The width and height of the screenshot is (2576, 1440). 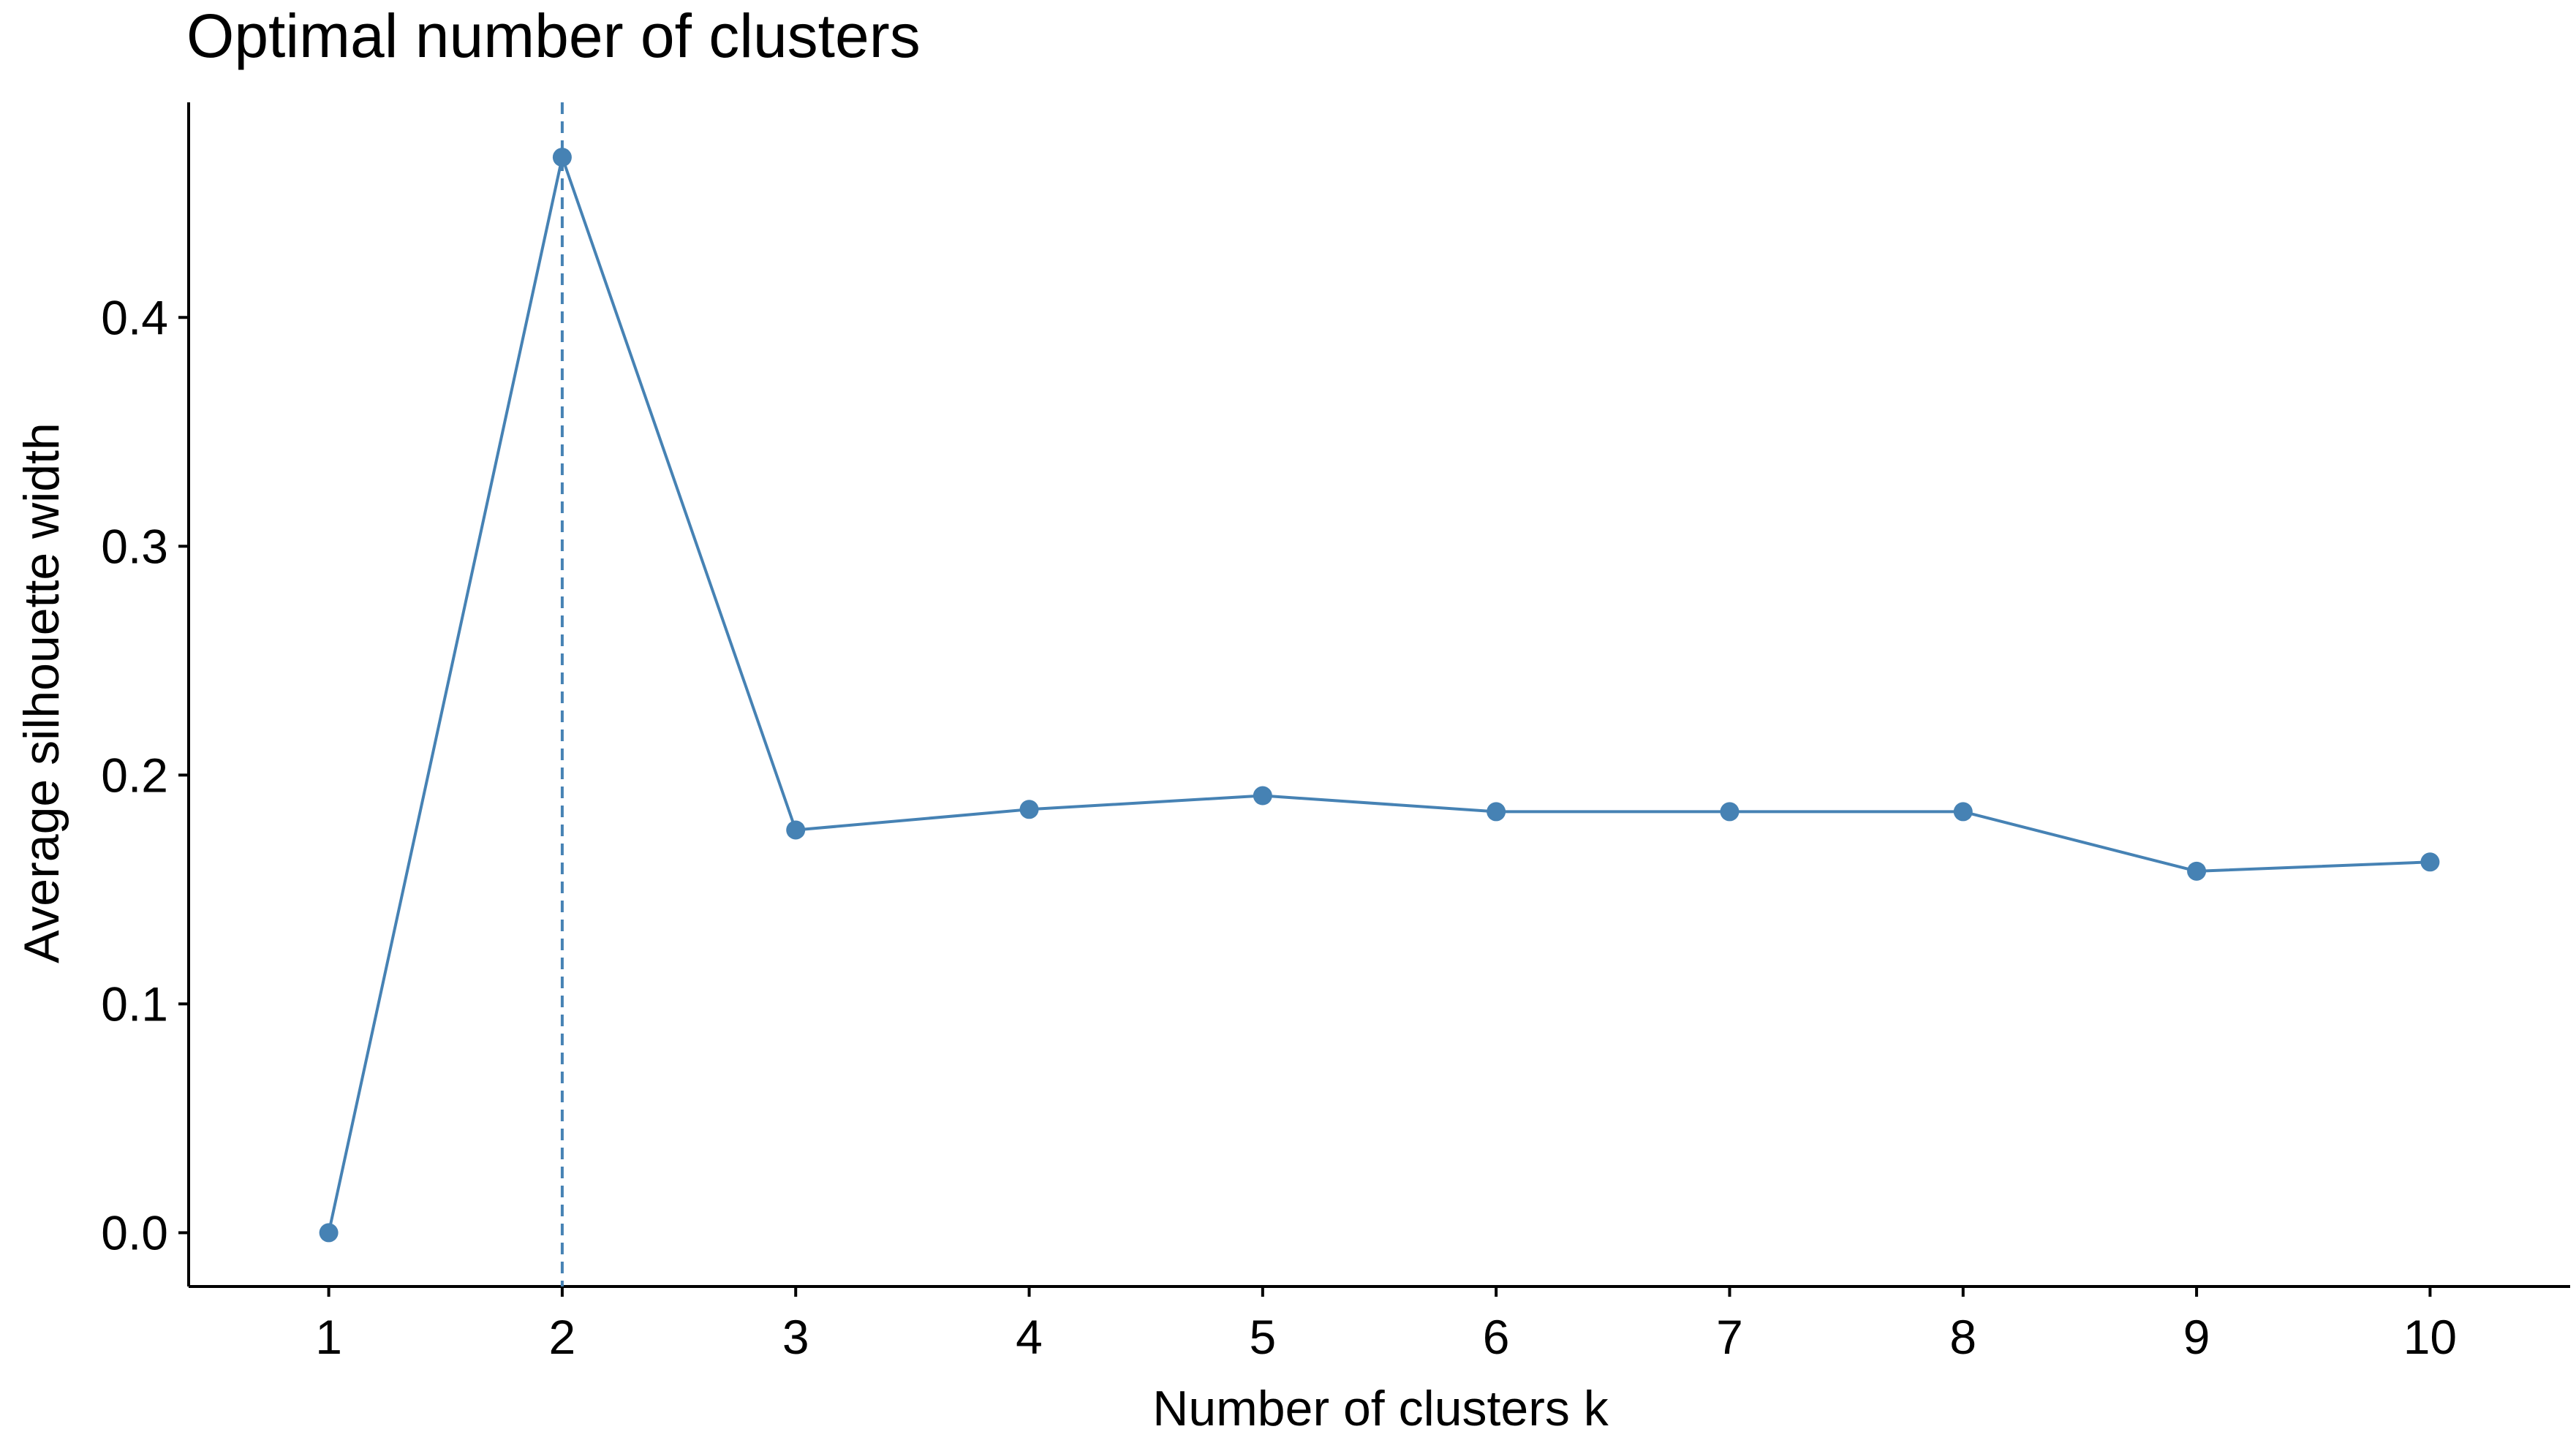 I want to click on x-tick-label: 3, so click(x=795, y=1337).